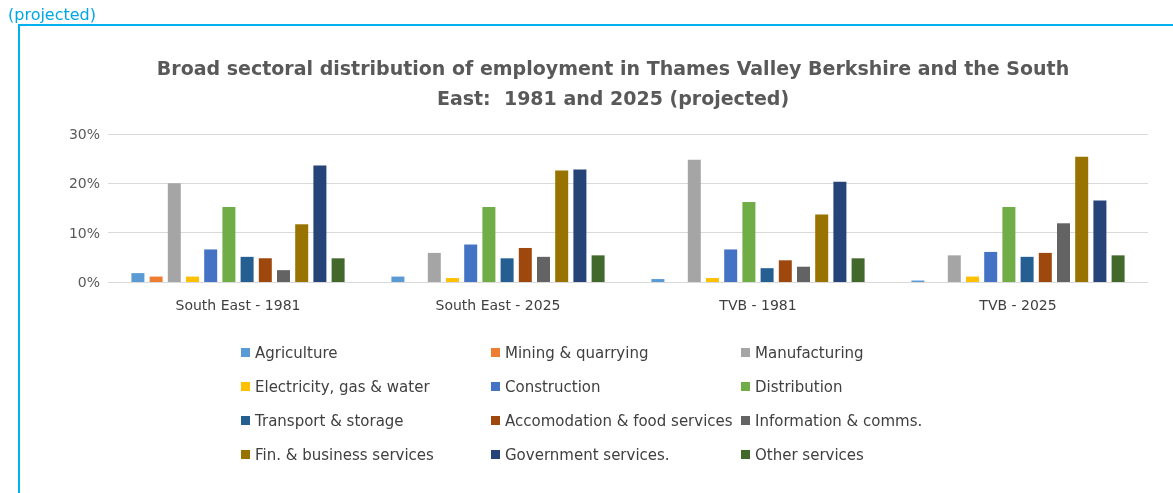  What do you see at coordinates (577, 352) in the screenshot?
I see `legend-label: Mining & quarrying` at bounding box center [577, 352].